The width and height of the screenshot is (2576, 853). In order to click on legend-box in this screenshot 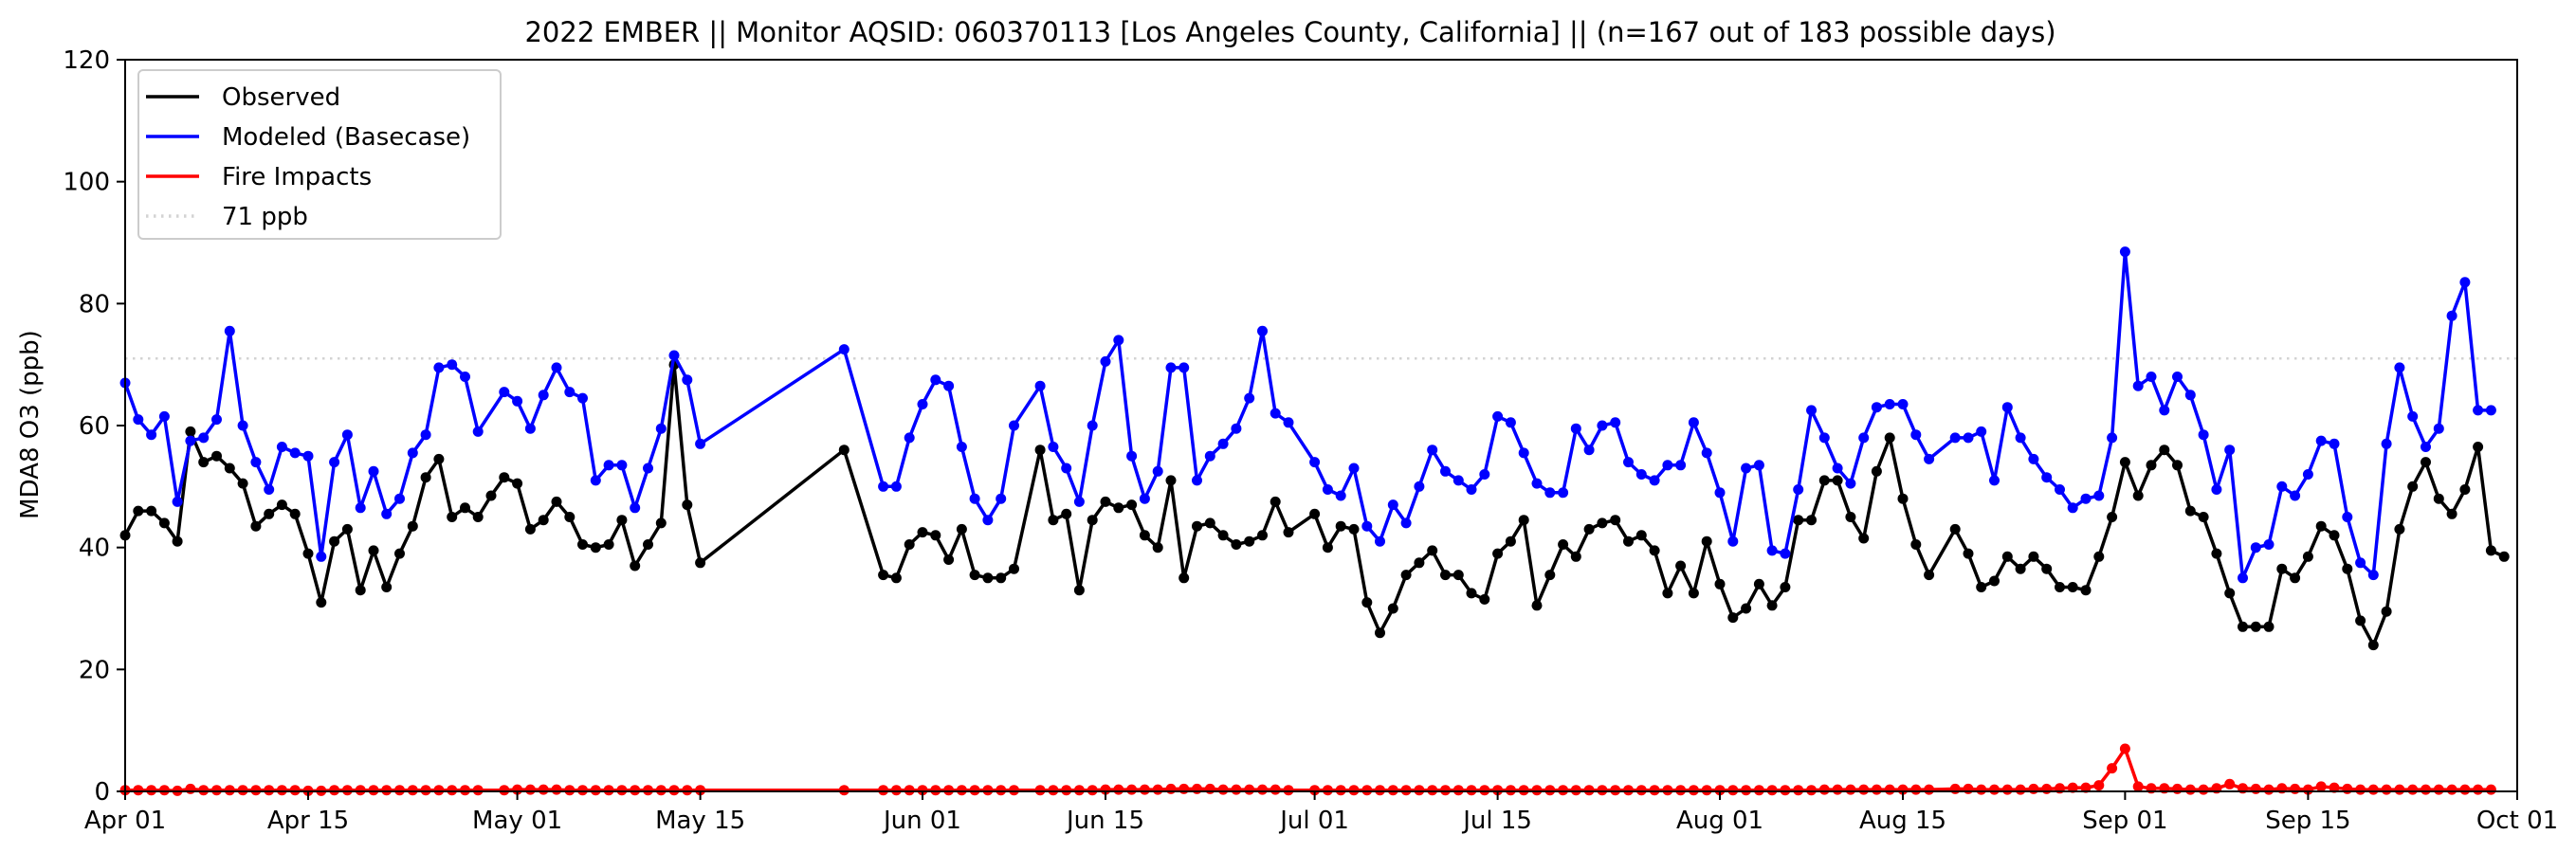, I will do `click(319, 154)`.